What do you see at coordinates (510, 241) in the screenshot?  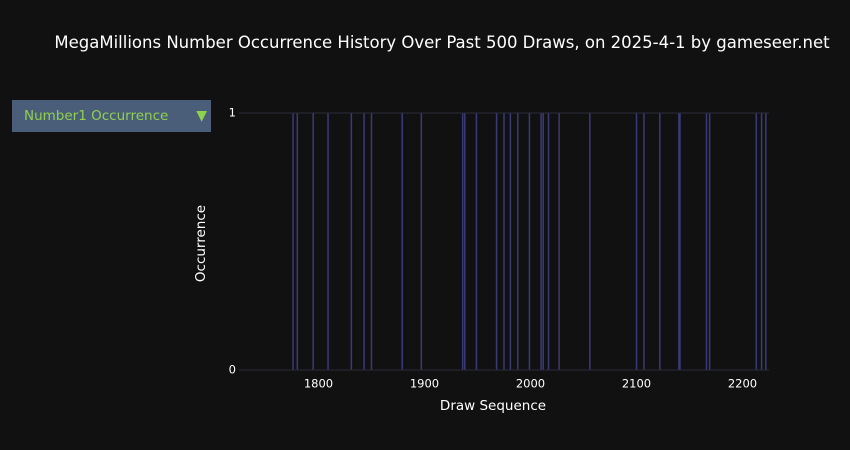 I see `bar-draw-1981` at bounding box center [510, 241].